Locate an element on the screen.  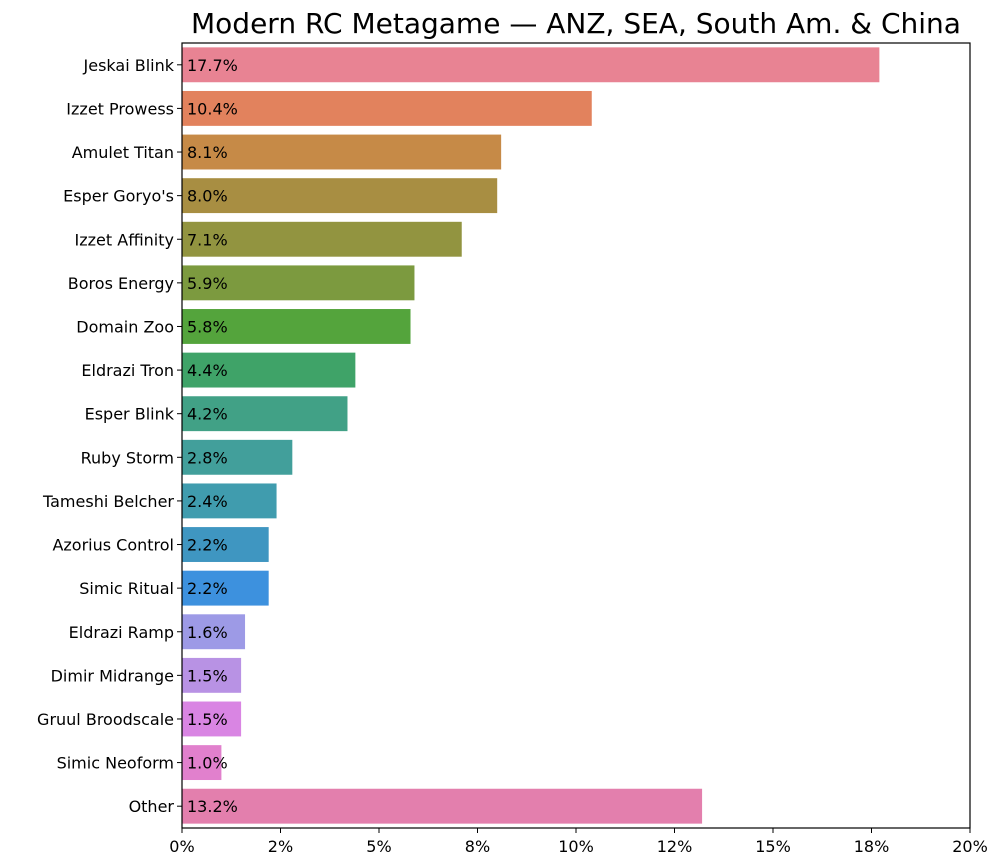
bar-esper-goryo-s is located at coordinates (340, 196).